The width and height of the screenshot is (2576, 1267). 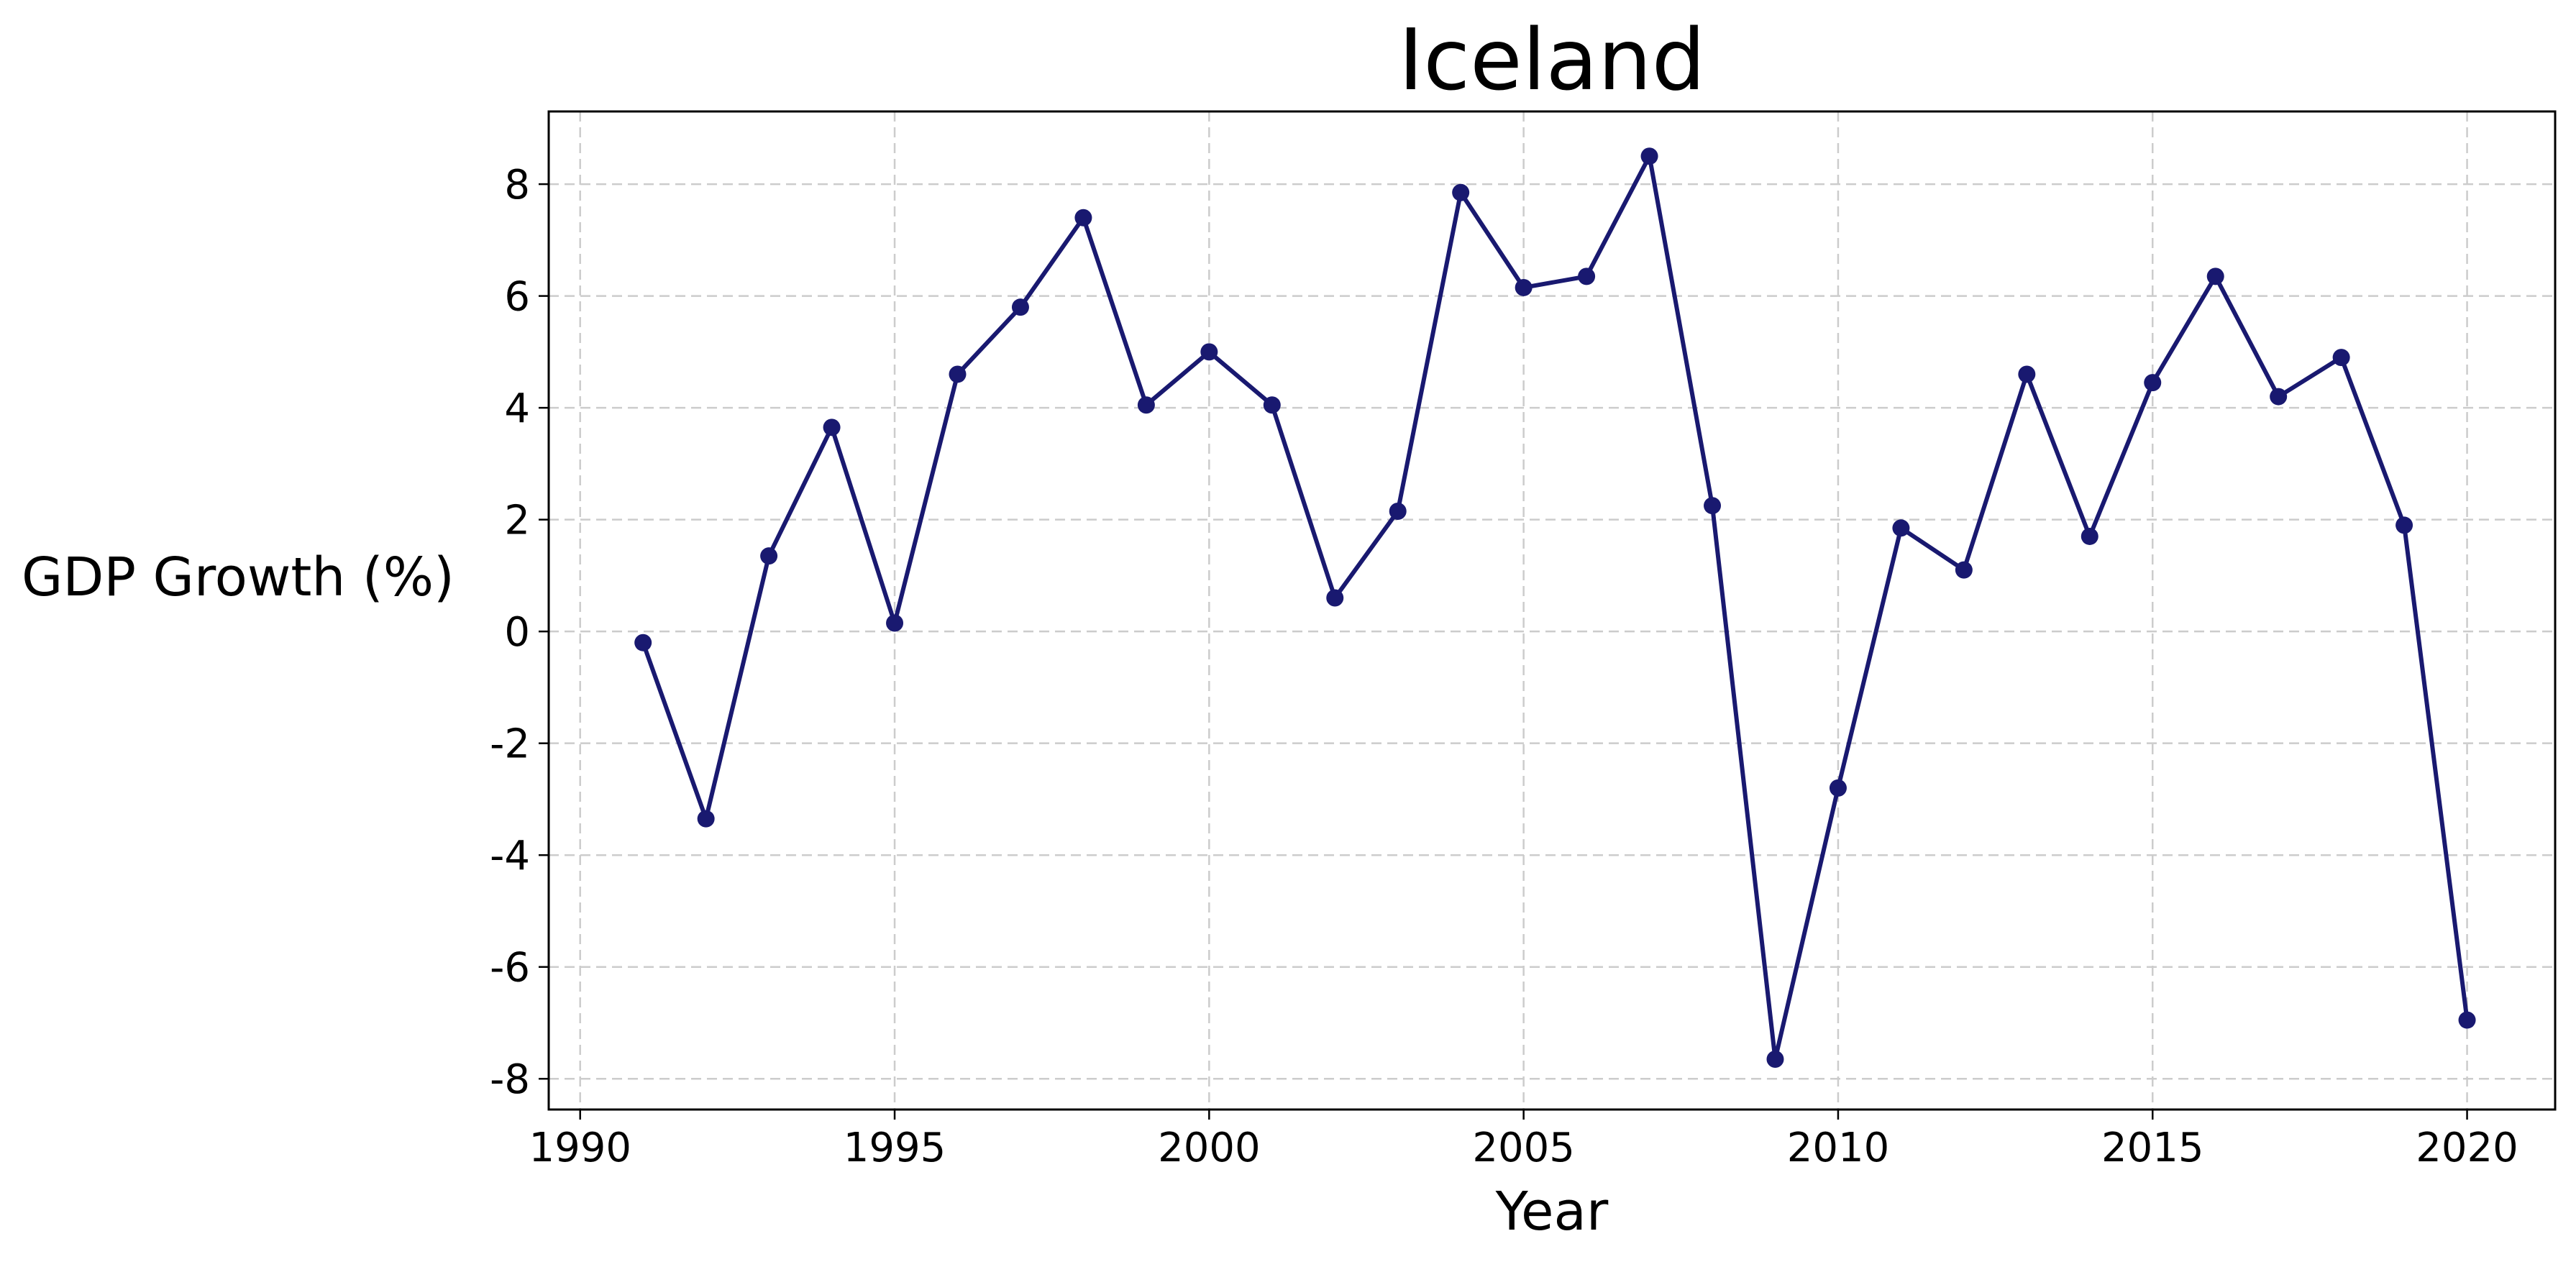 I want to click on y-tick-label: -6, so click(x=510, y=968).